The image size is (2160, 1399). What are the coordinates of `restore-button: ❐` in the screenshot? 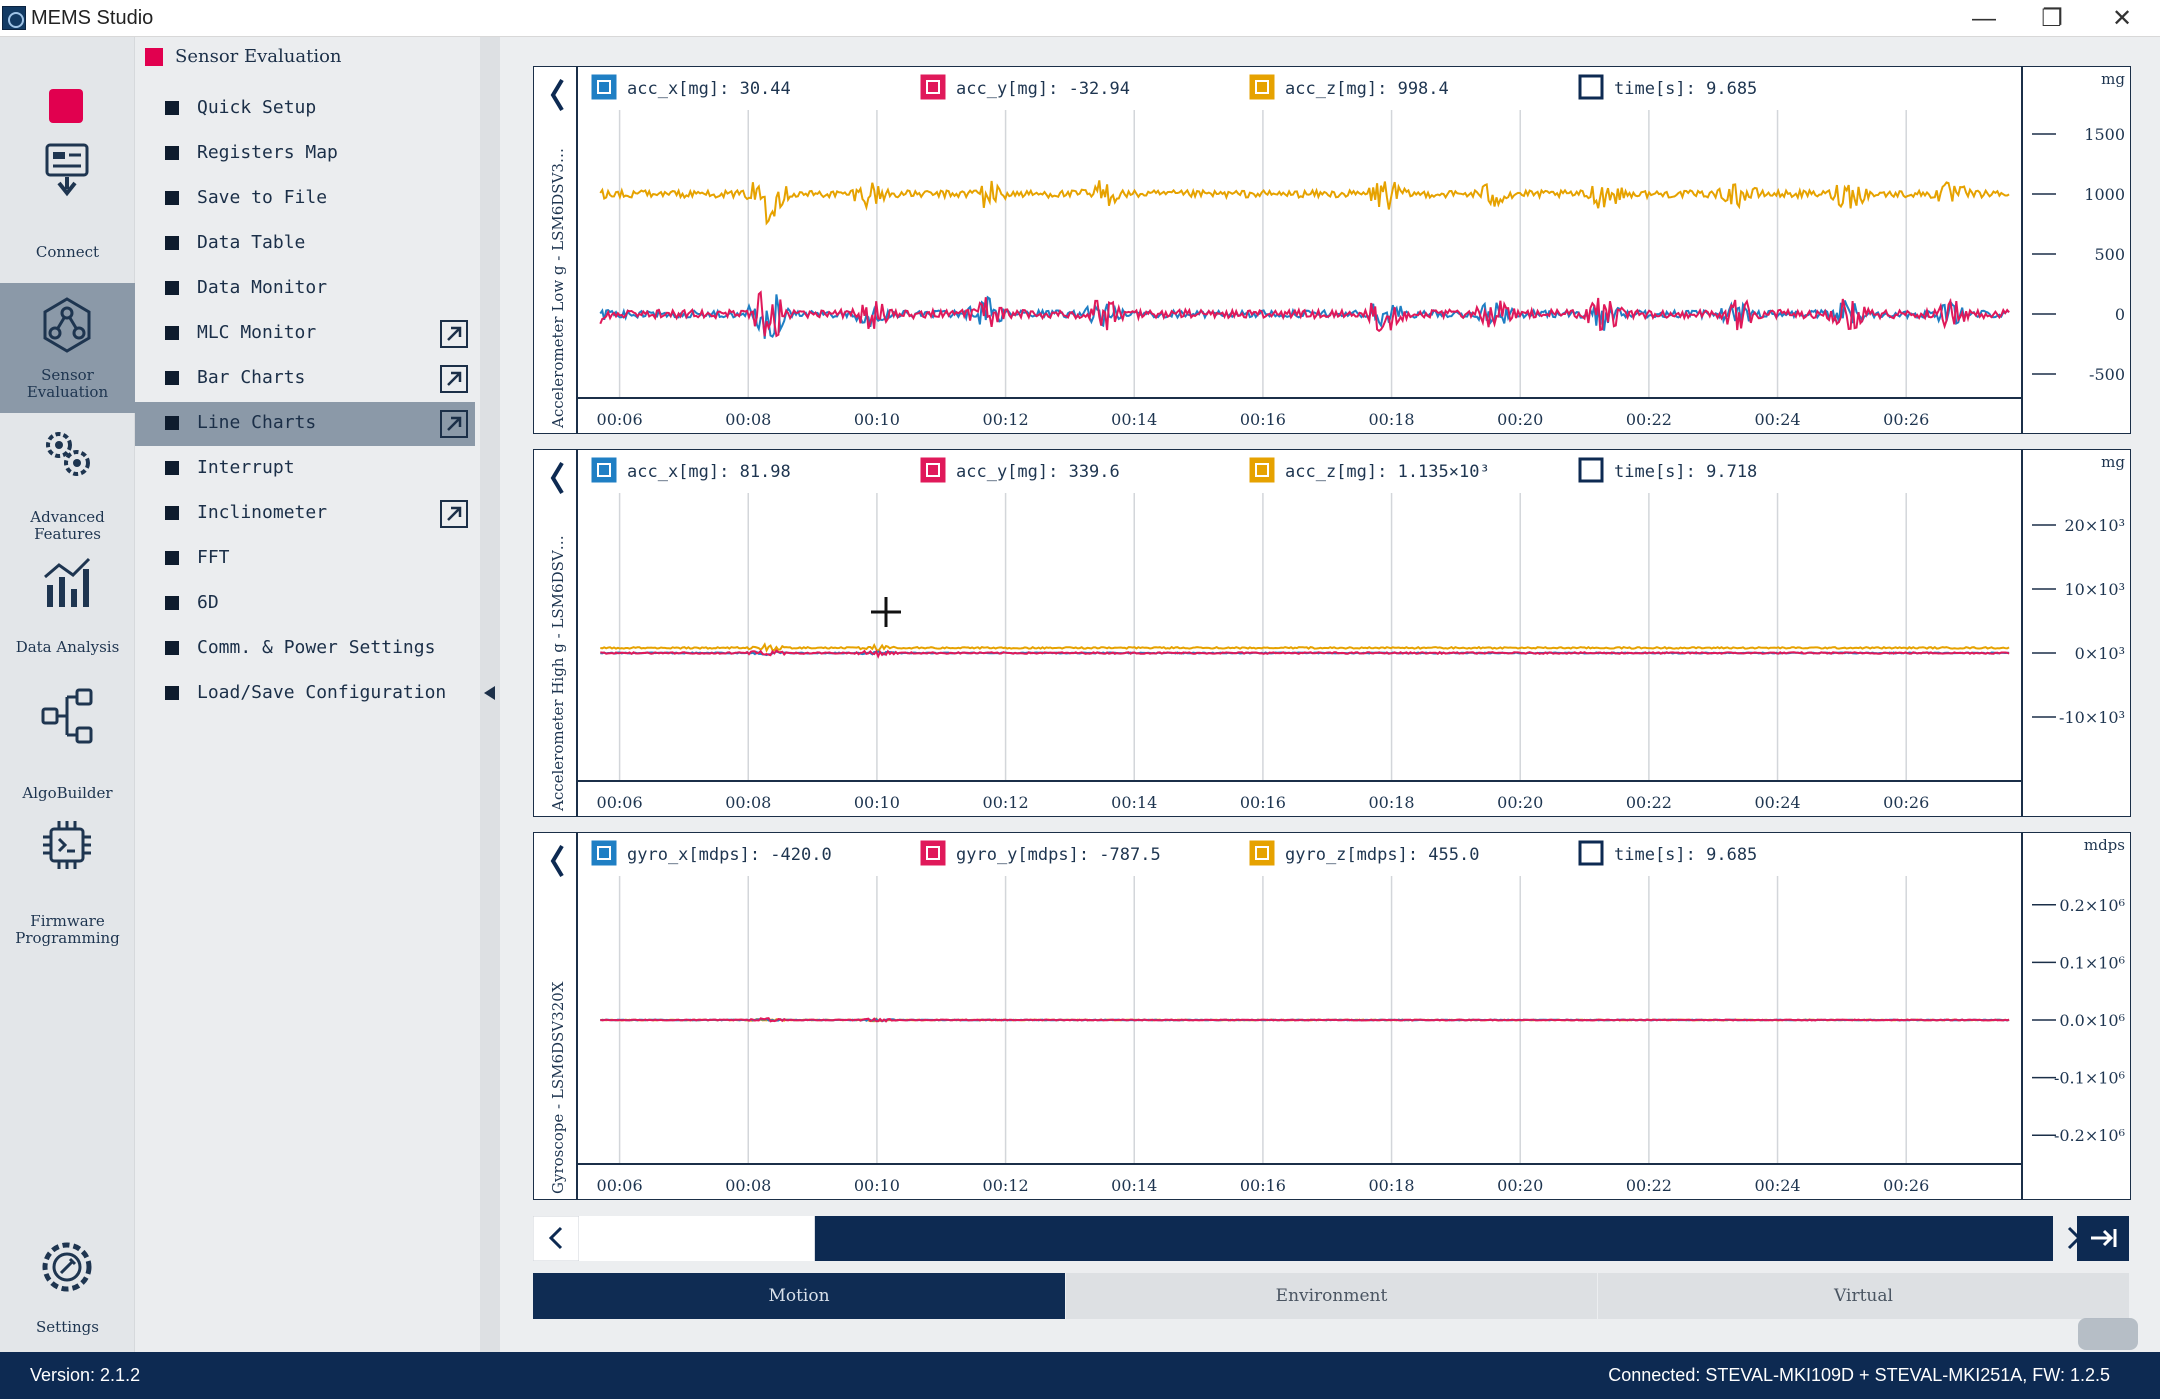 It's located at (2052, 18).